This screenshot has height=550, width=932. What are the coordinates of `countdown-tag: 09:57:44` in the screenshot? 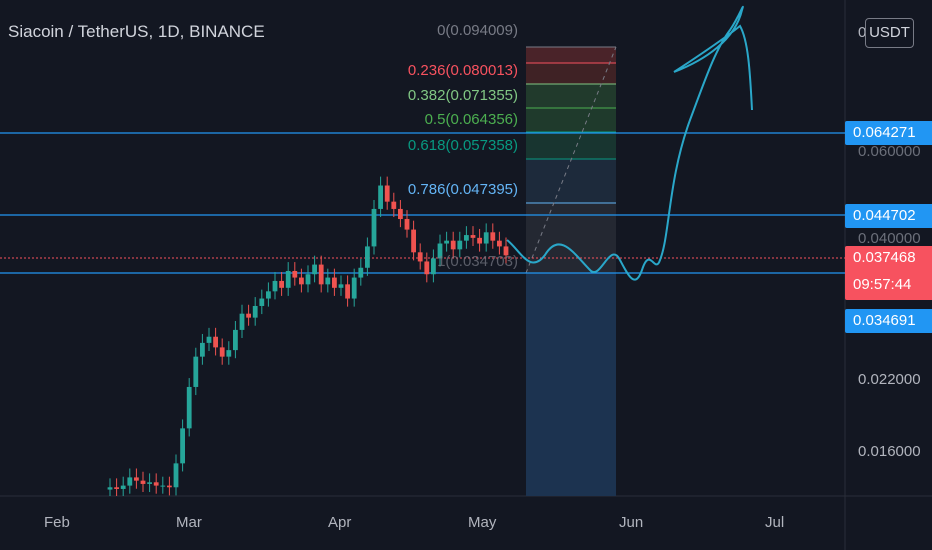 It's located at (888, 285).